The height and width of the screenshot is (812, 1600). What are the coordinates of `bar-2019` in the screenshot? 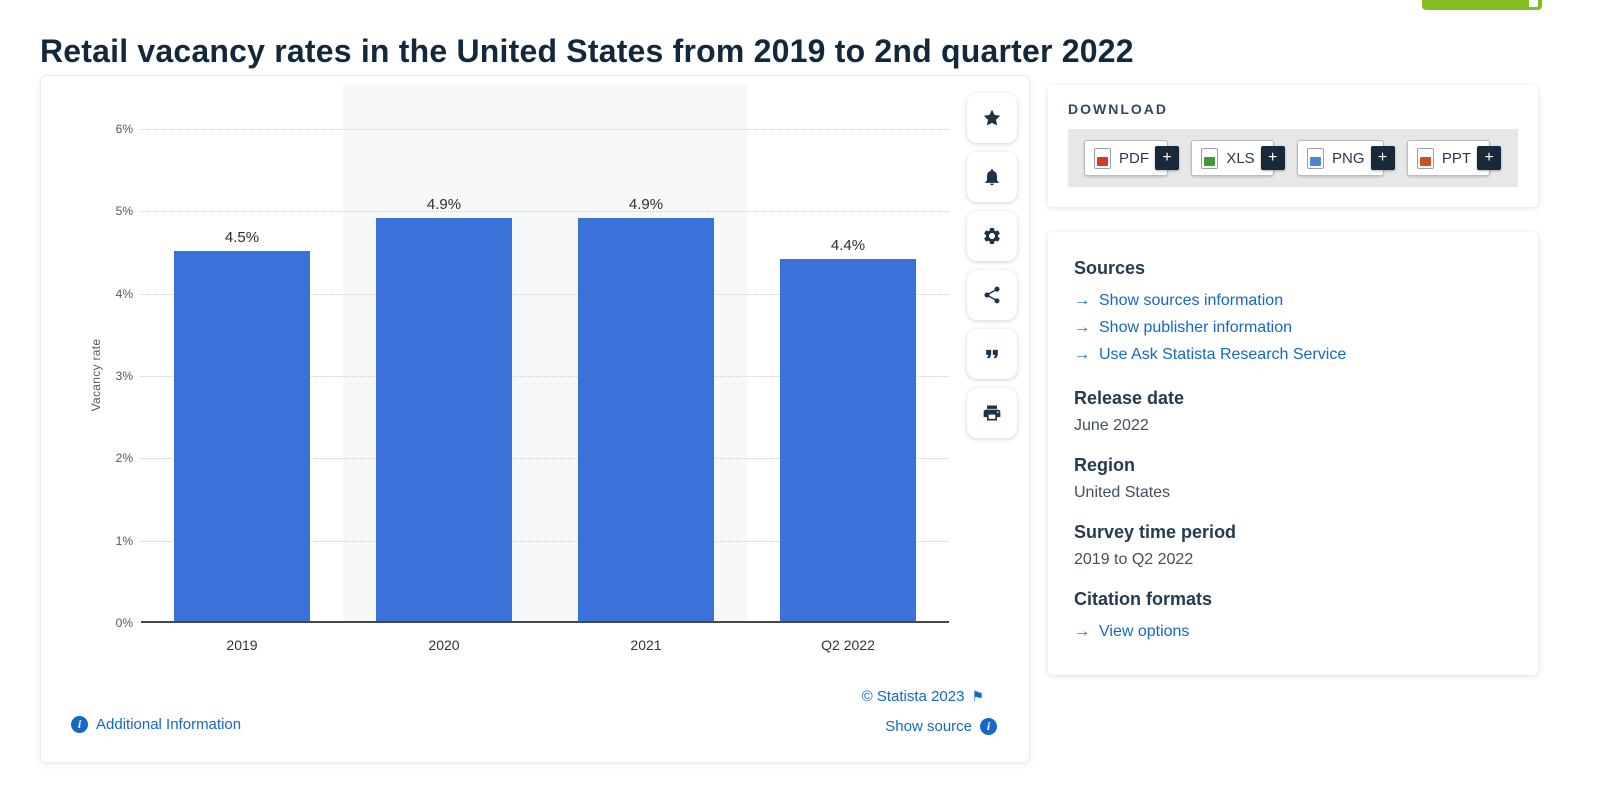 It's located at (242, 435).